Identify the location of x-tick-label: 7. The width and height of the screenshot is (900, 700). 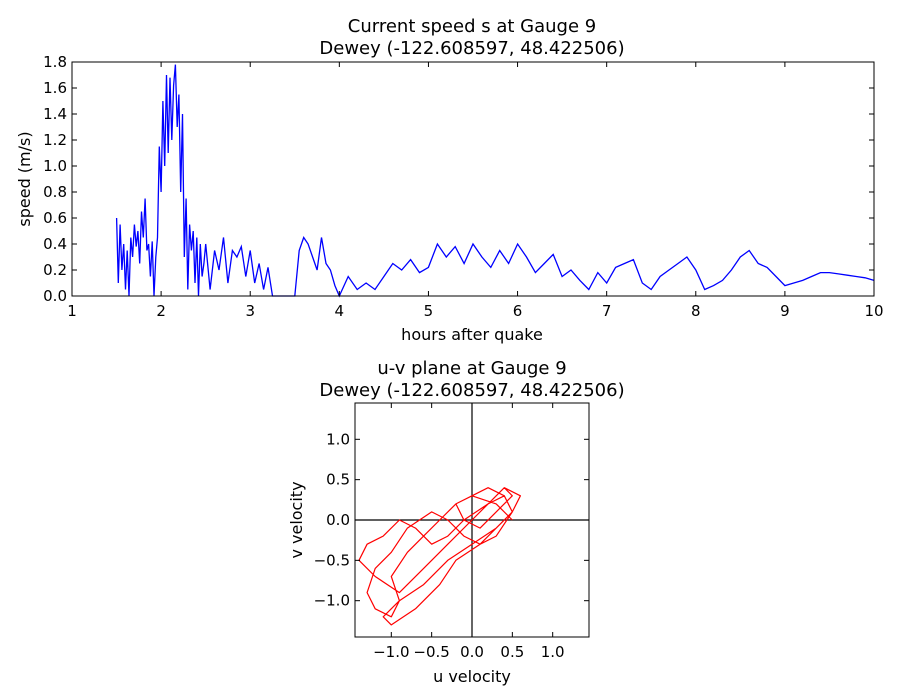
(607, 311).